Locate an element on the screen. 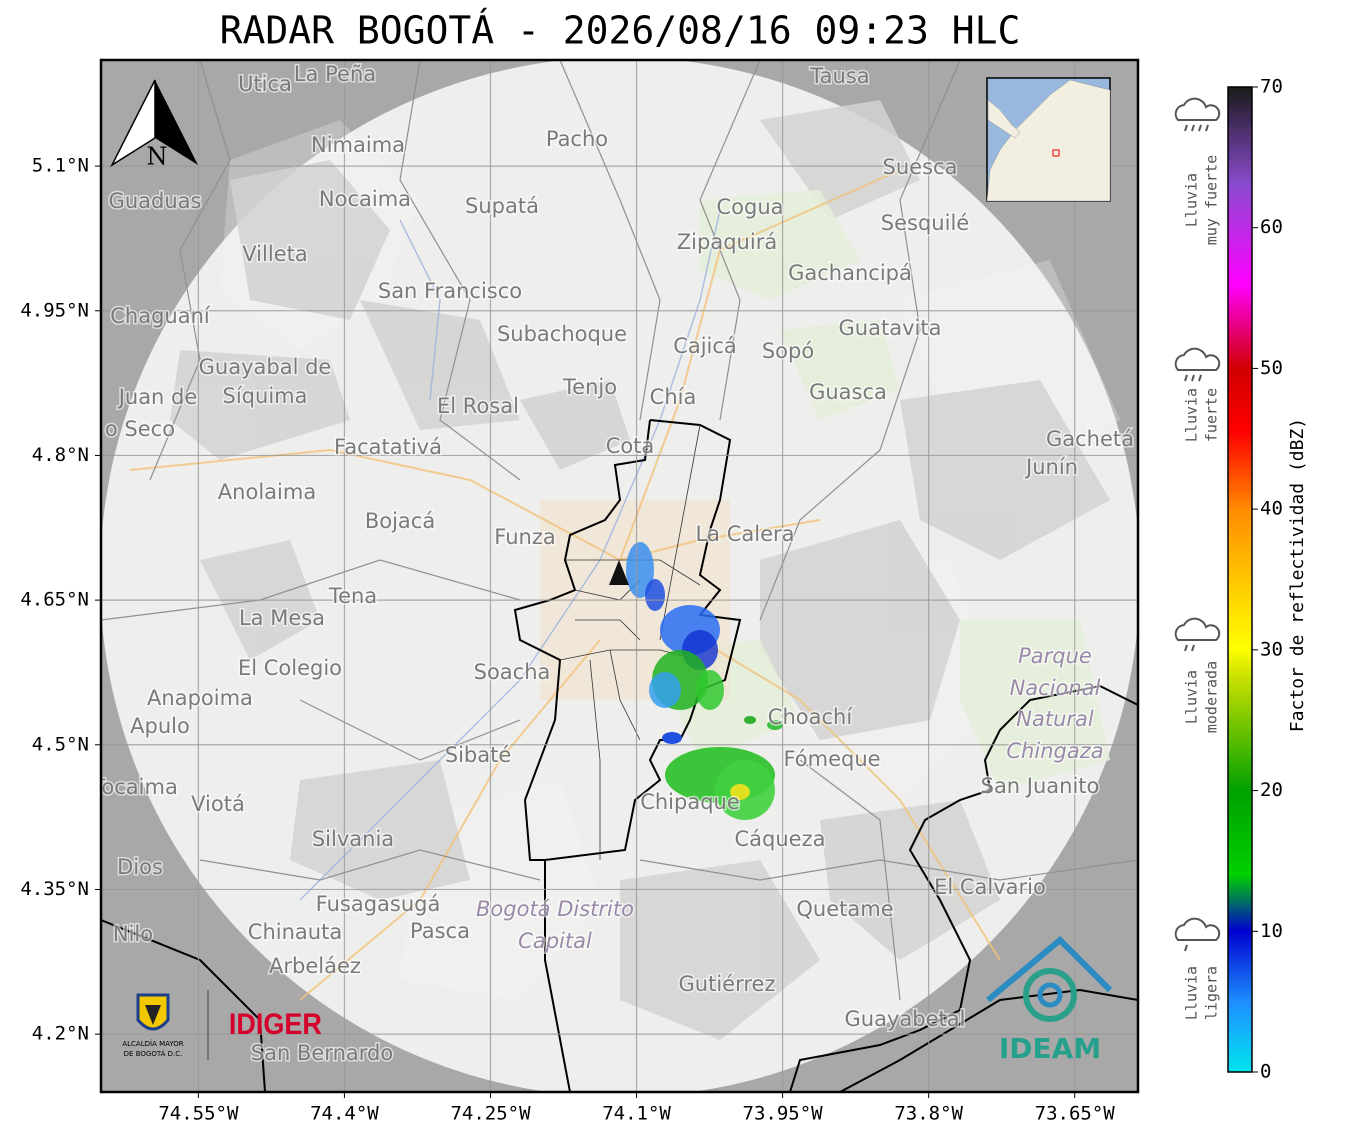  place-label: Pacho is located at coordinates (577, 139).